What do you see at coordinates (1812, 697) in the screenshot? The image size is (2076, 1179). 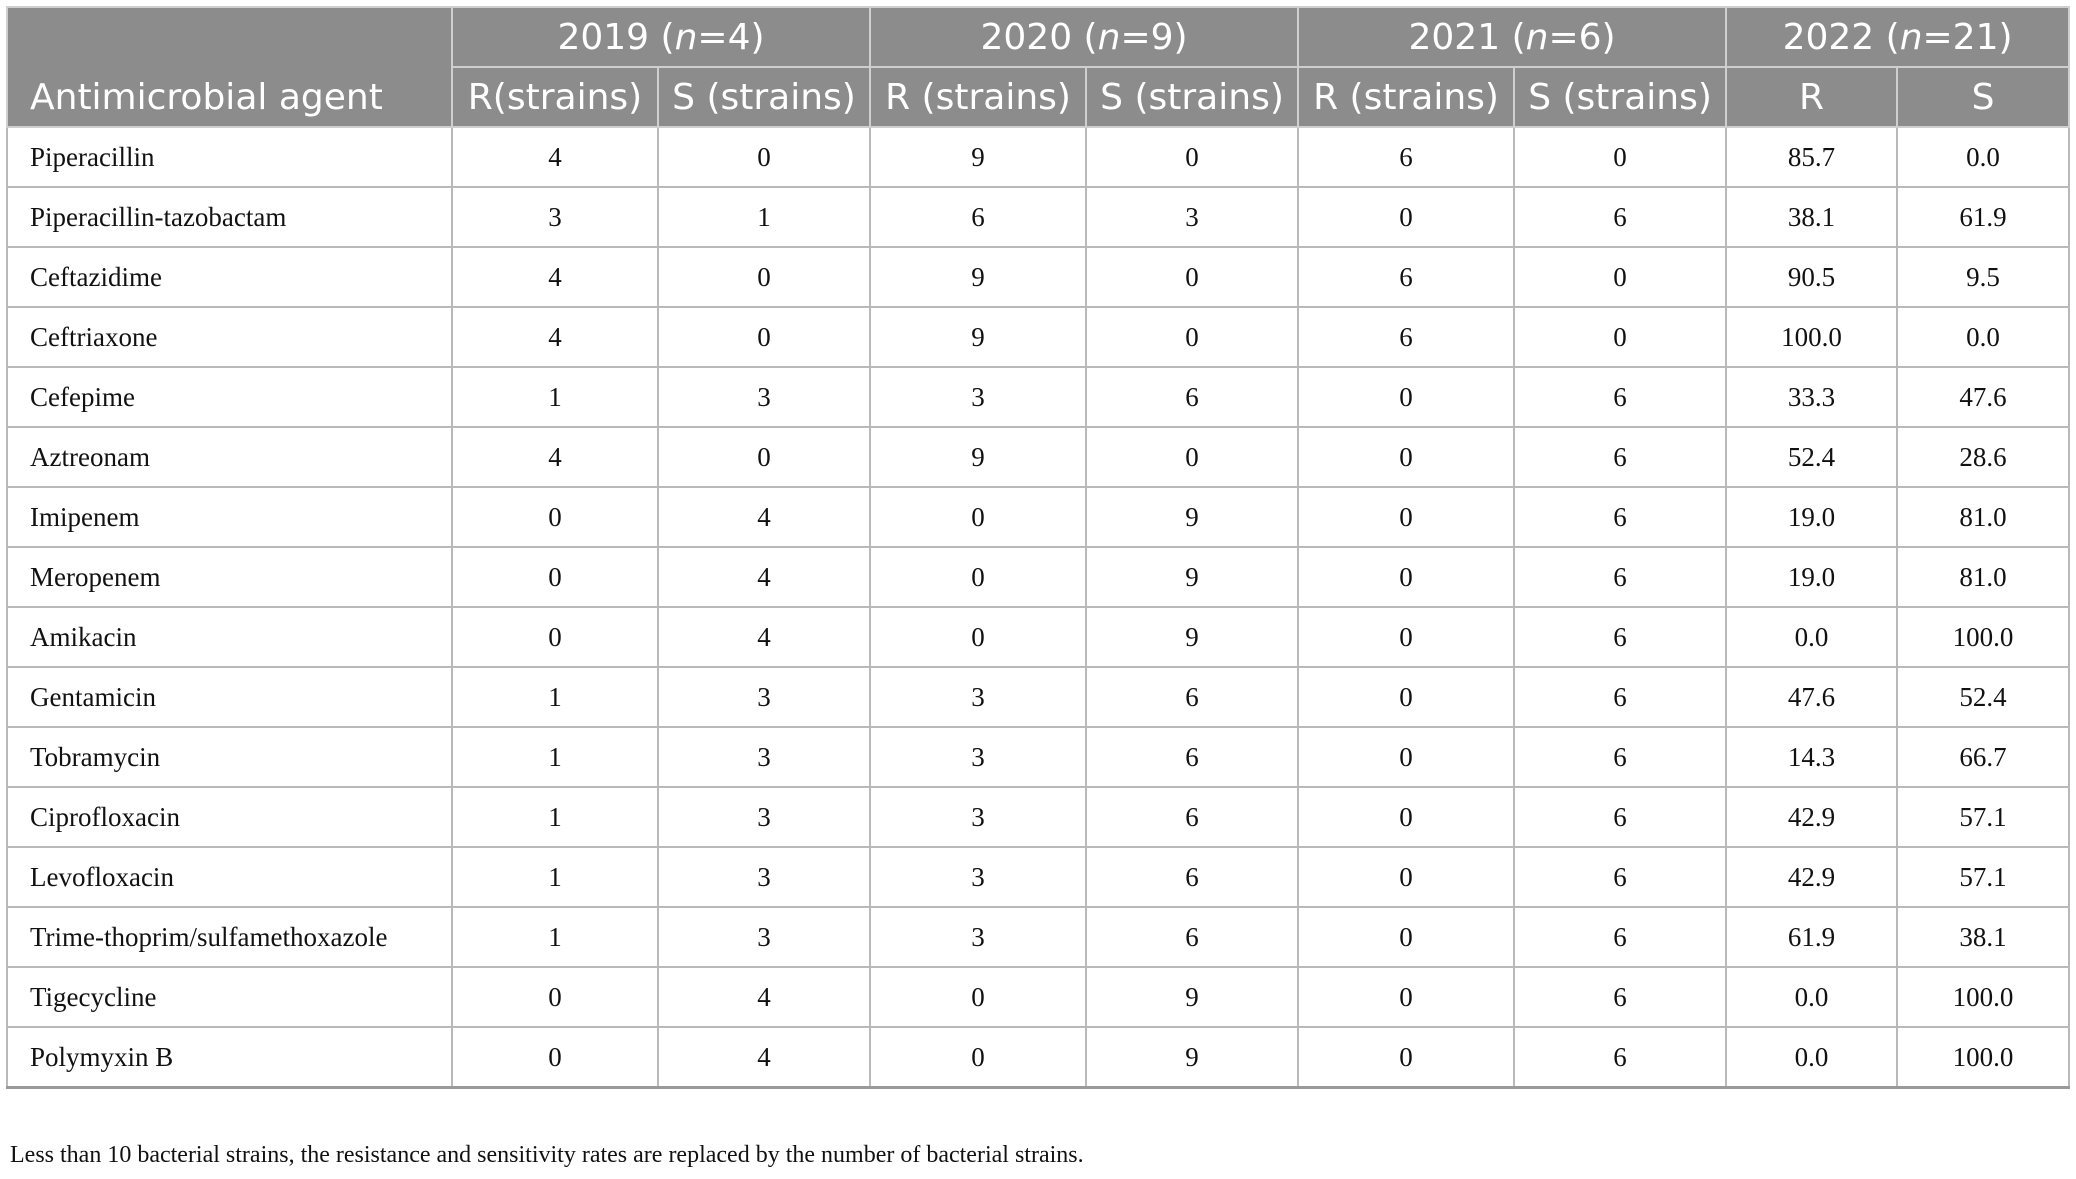 I see `value-cell: 47.6` at bounding box center [1812, 697].